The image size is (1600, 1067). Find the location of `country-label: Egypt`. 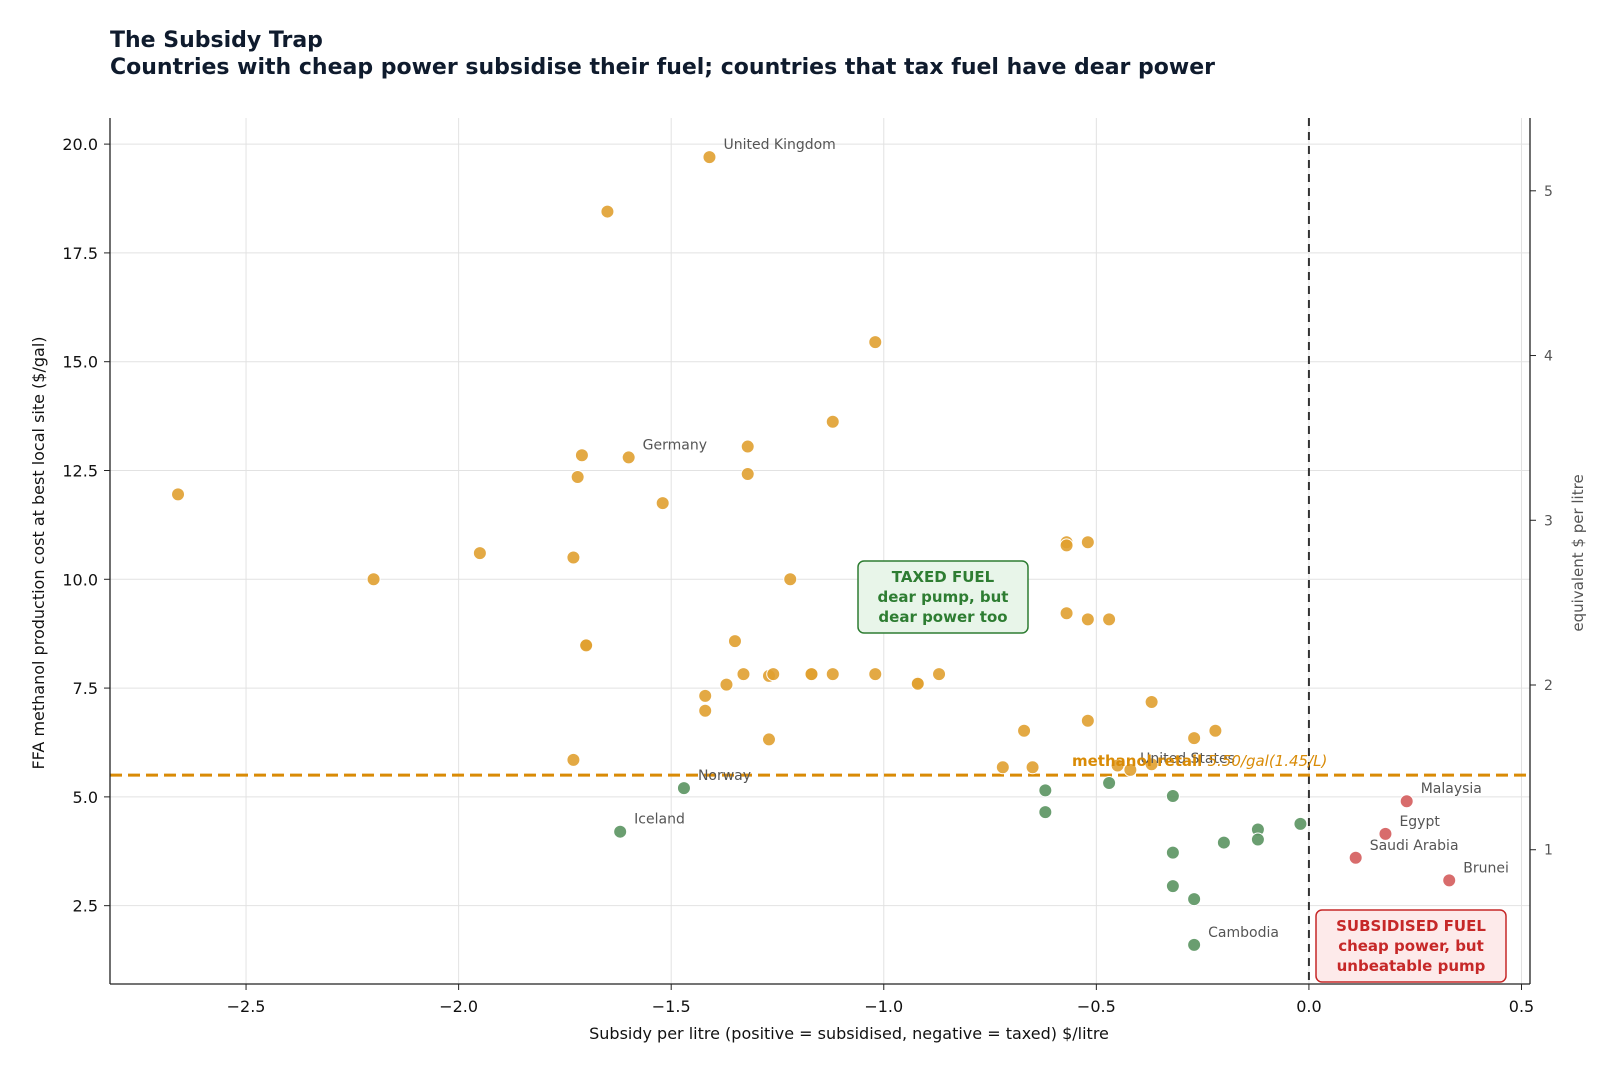

country-label: Egypt is located at coordinates (1419, 822).